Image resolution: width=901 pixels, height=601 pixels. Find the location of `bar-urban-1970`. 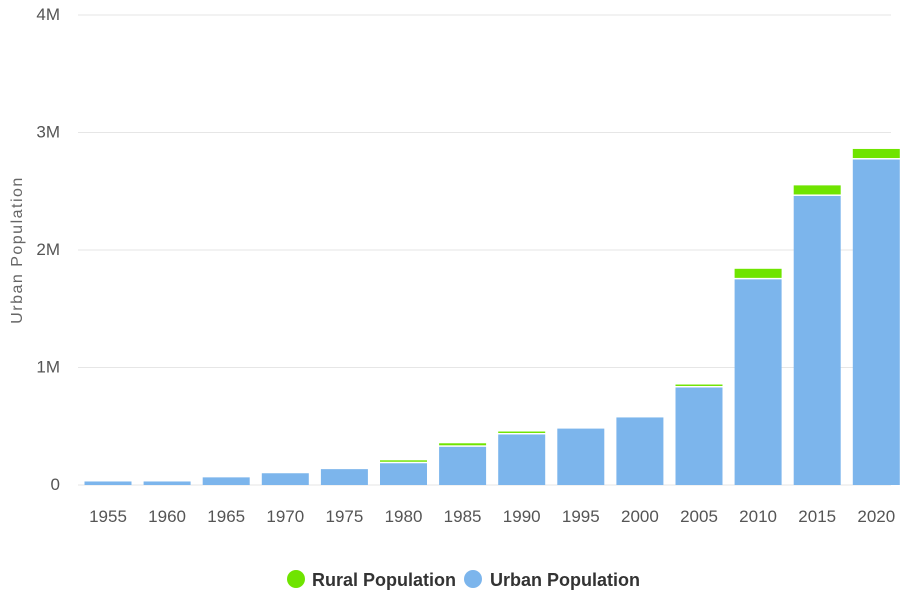

bar-urban-1970 is located at coordinates (285, 479).